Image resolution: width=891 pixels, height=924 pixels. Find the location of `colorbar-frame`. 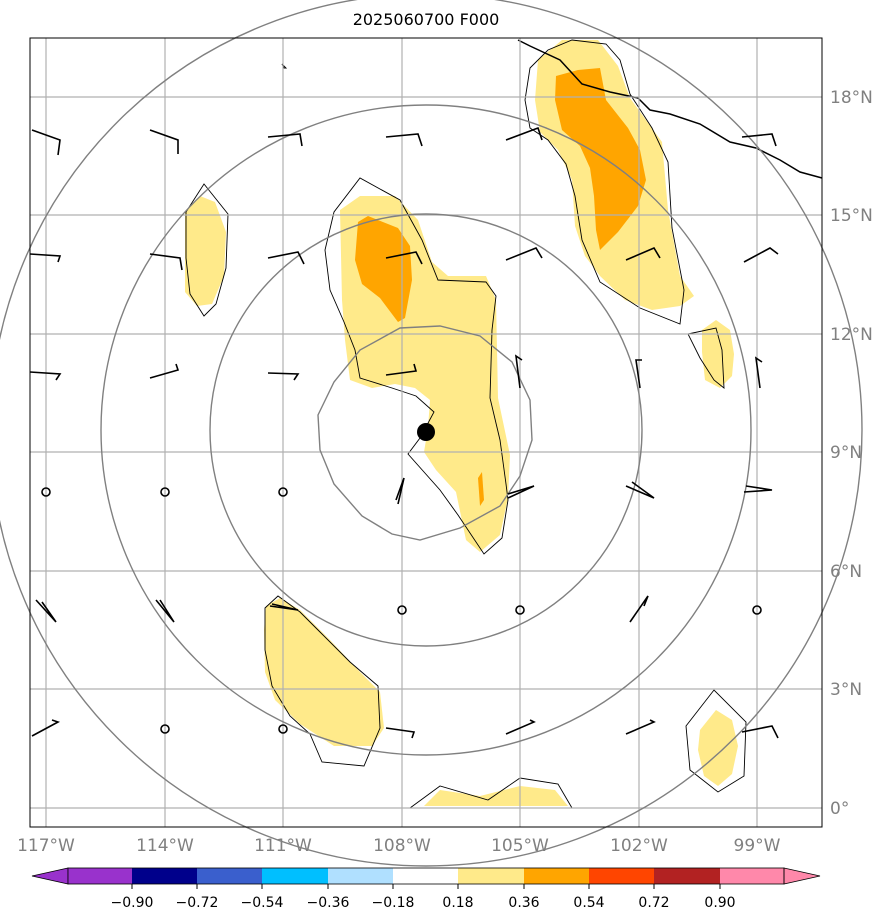

colorbar-frame is located at coordinates (426, 876).